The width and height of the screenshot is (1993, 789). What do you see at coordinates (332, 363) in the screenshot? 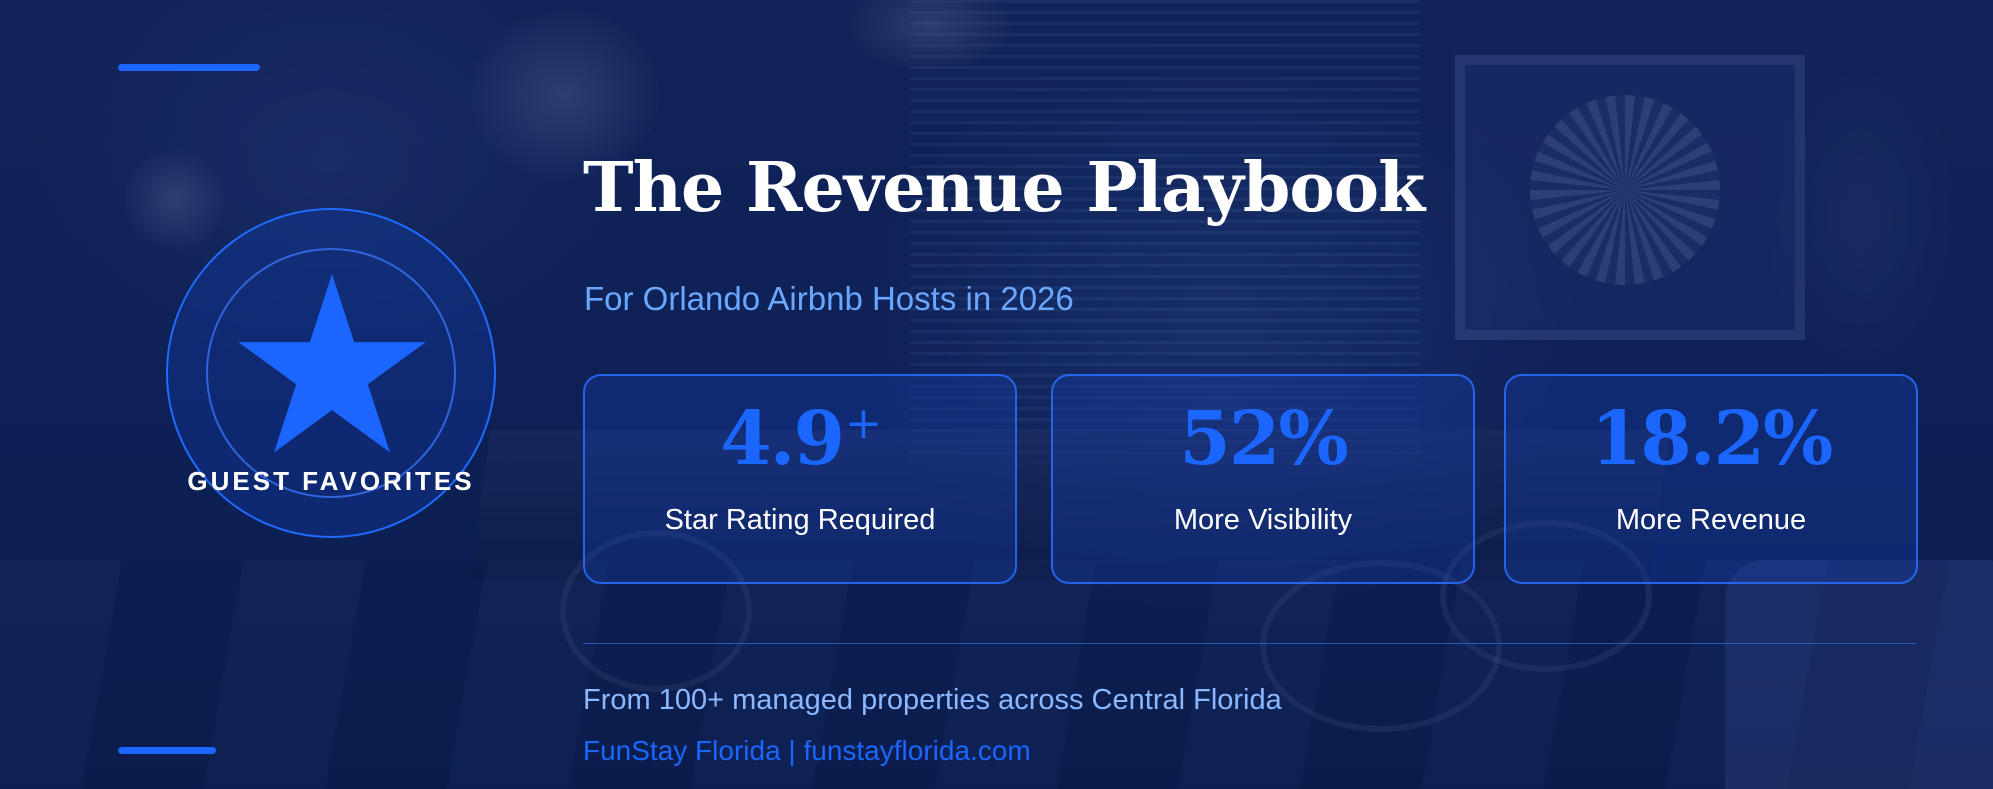
I see `star-icon` at bounding box center [332, 363].